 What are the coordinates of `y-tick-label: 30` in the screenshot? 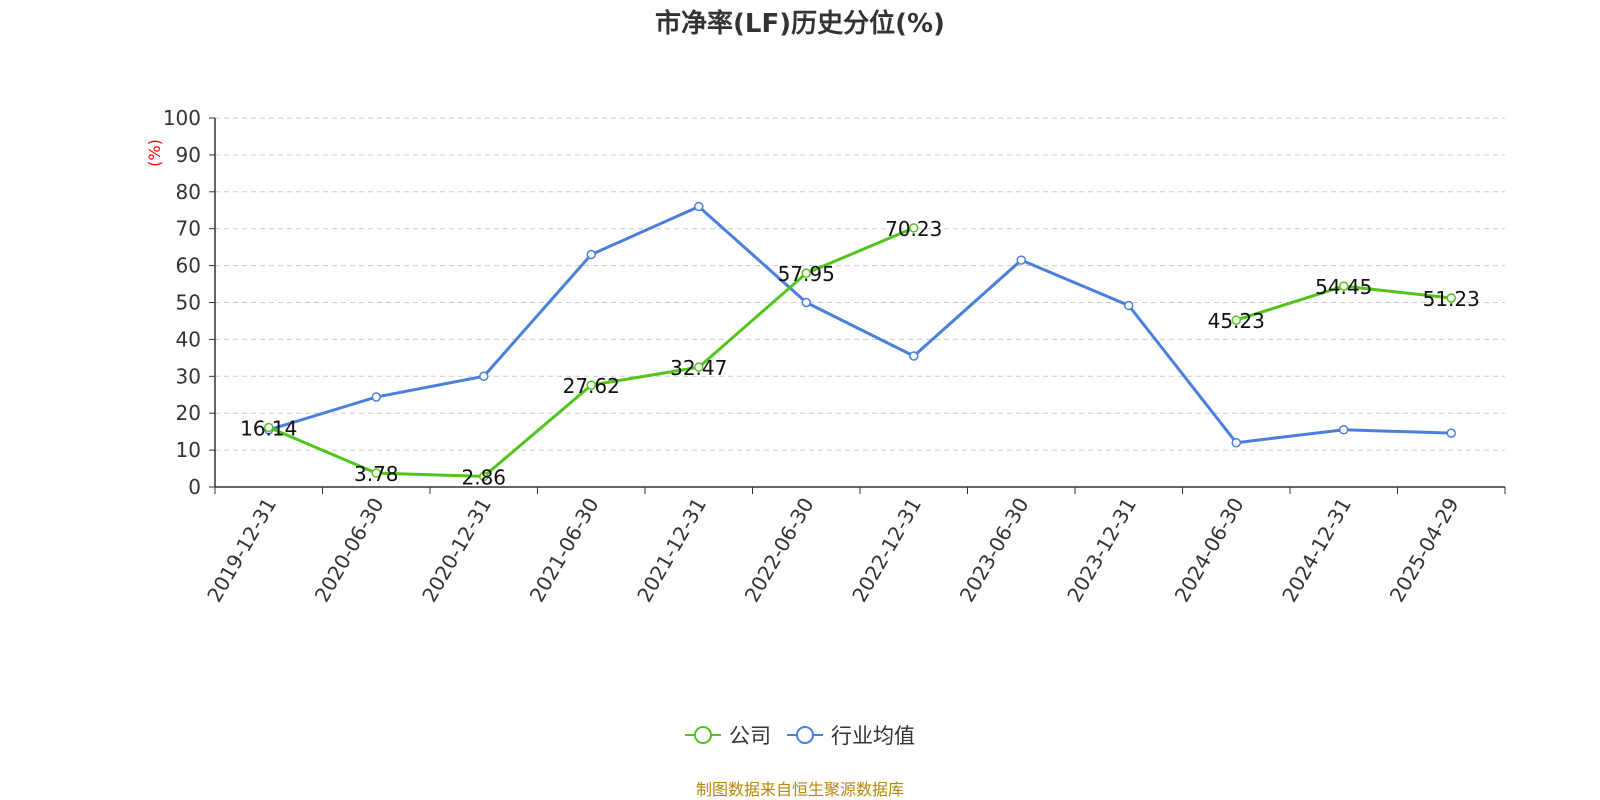 It's located at (188, 376).